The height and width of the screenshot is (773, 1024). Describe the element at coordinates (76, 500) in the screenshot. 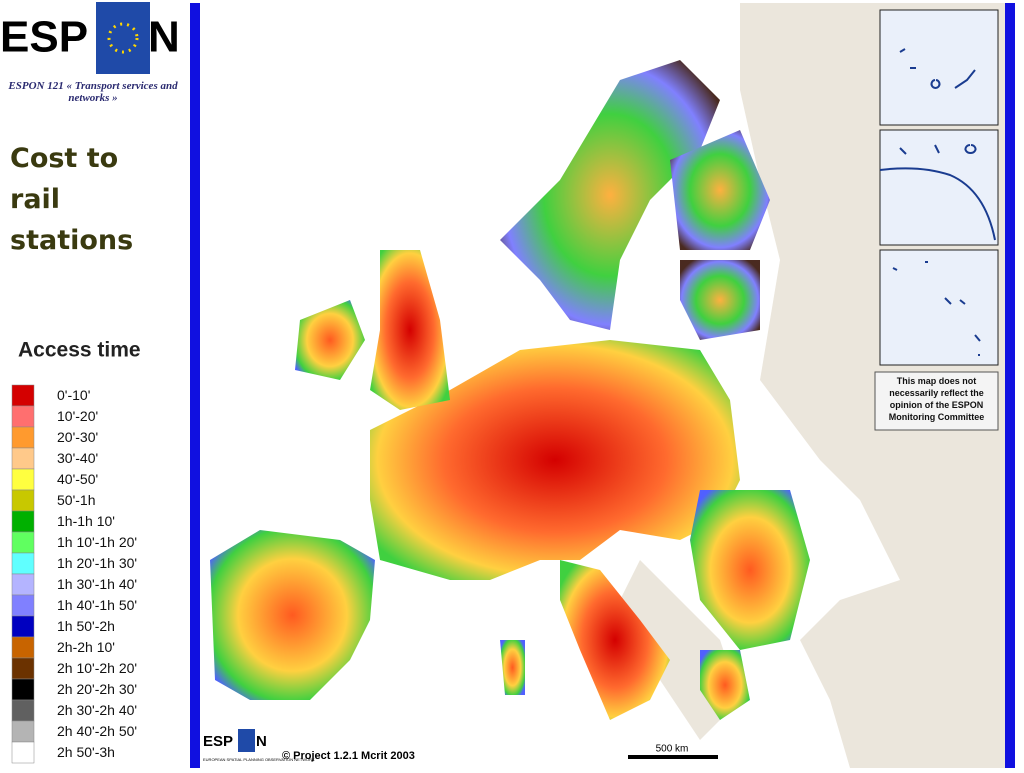

I see `legend-label: 50'-1h` at that location.